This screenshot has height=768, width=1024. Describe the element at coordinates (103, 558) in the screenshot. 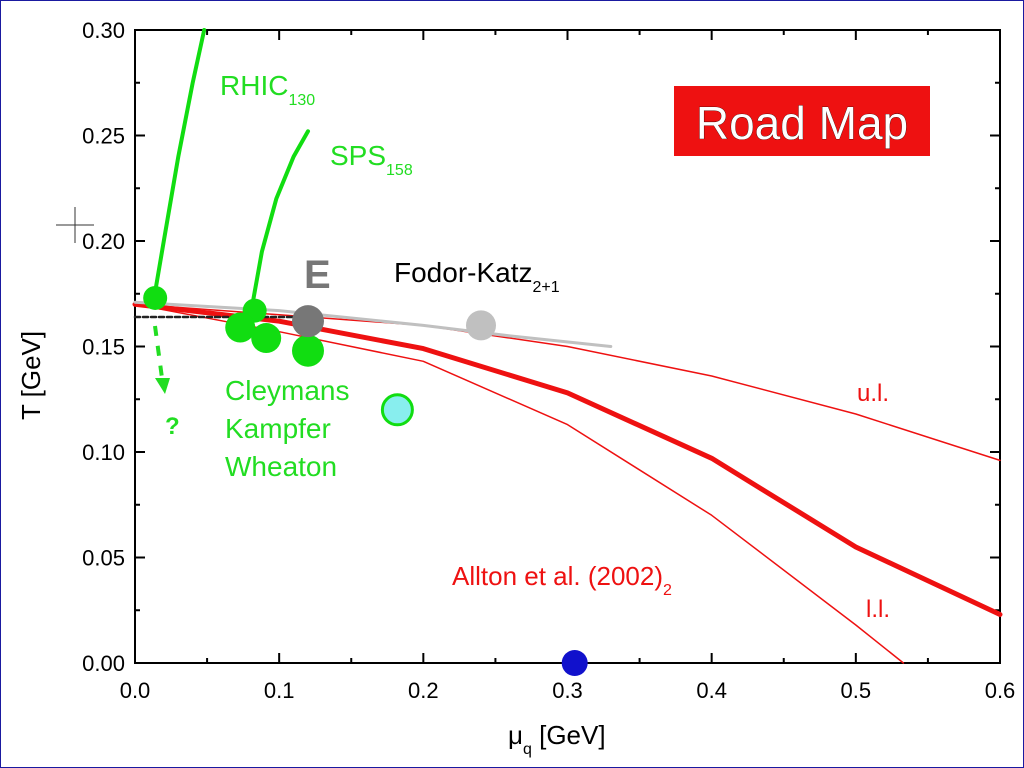

I see `y-tick-label: 0.05` at that location.